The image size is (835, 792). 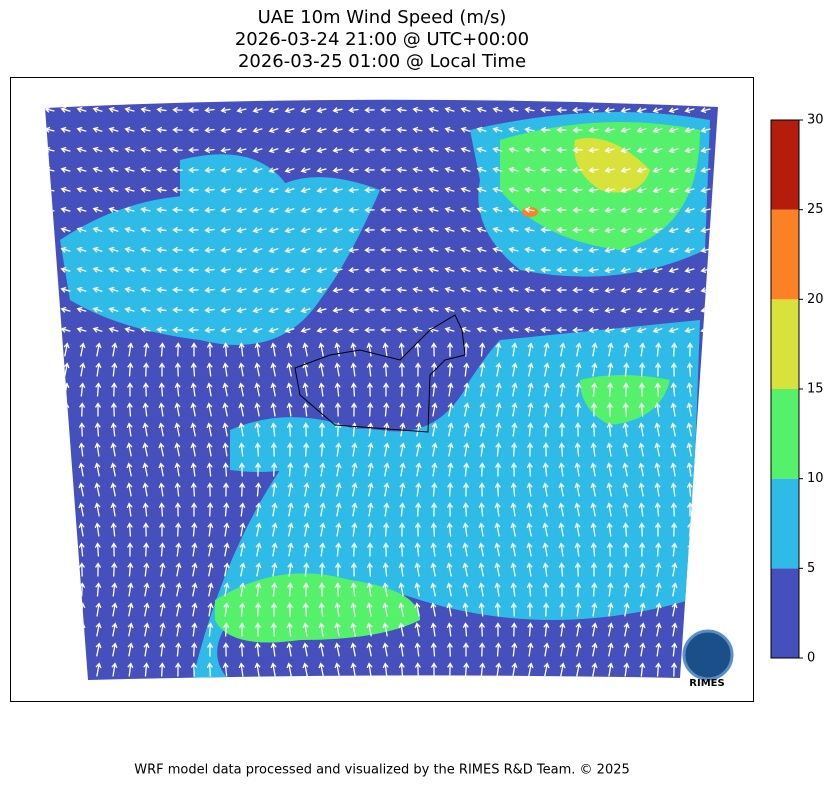 What do you see at coordinates (815, 120) in the screenshot?
I see `colorbar-tick-label: 30` at bounding box center [815, 120].